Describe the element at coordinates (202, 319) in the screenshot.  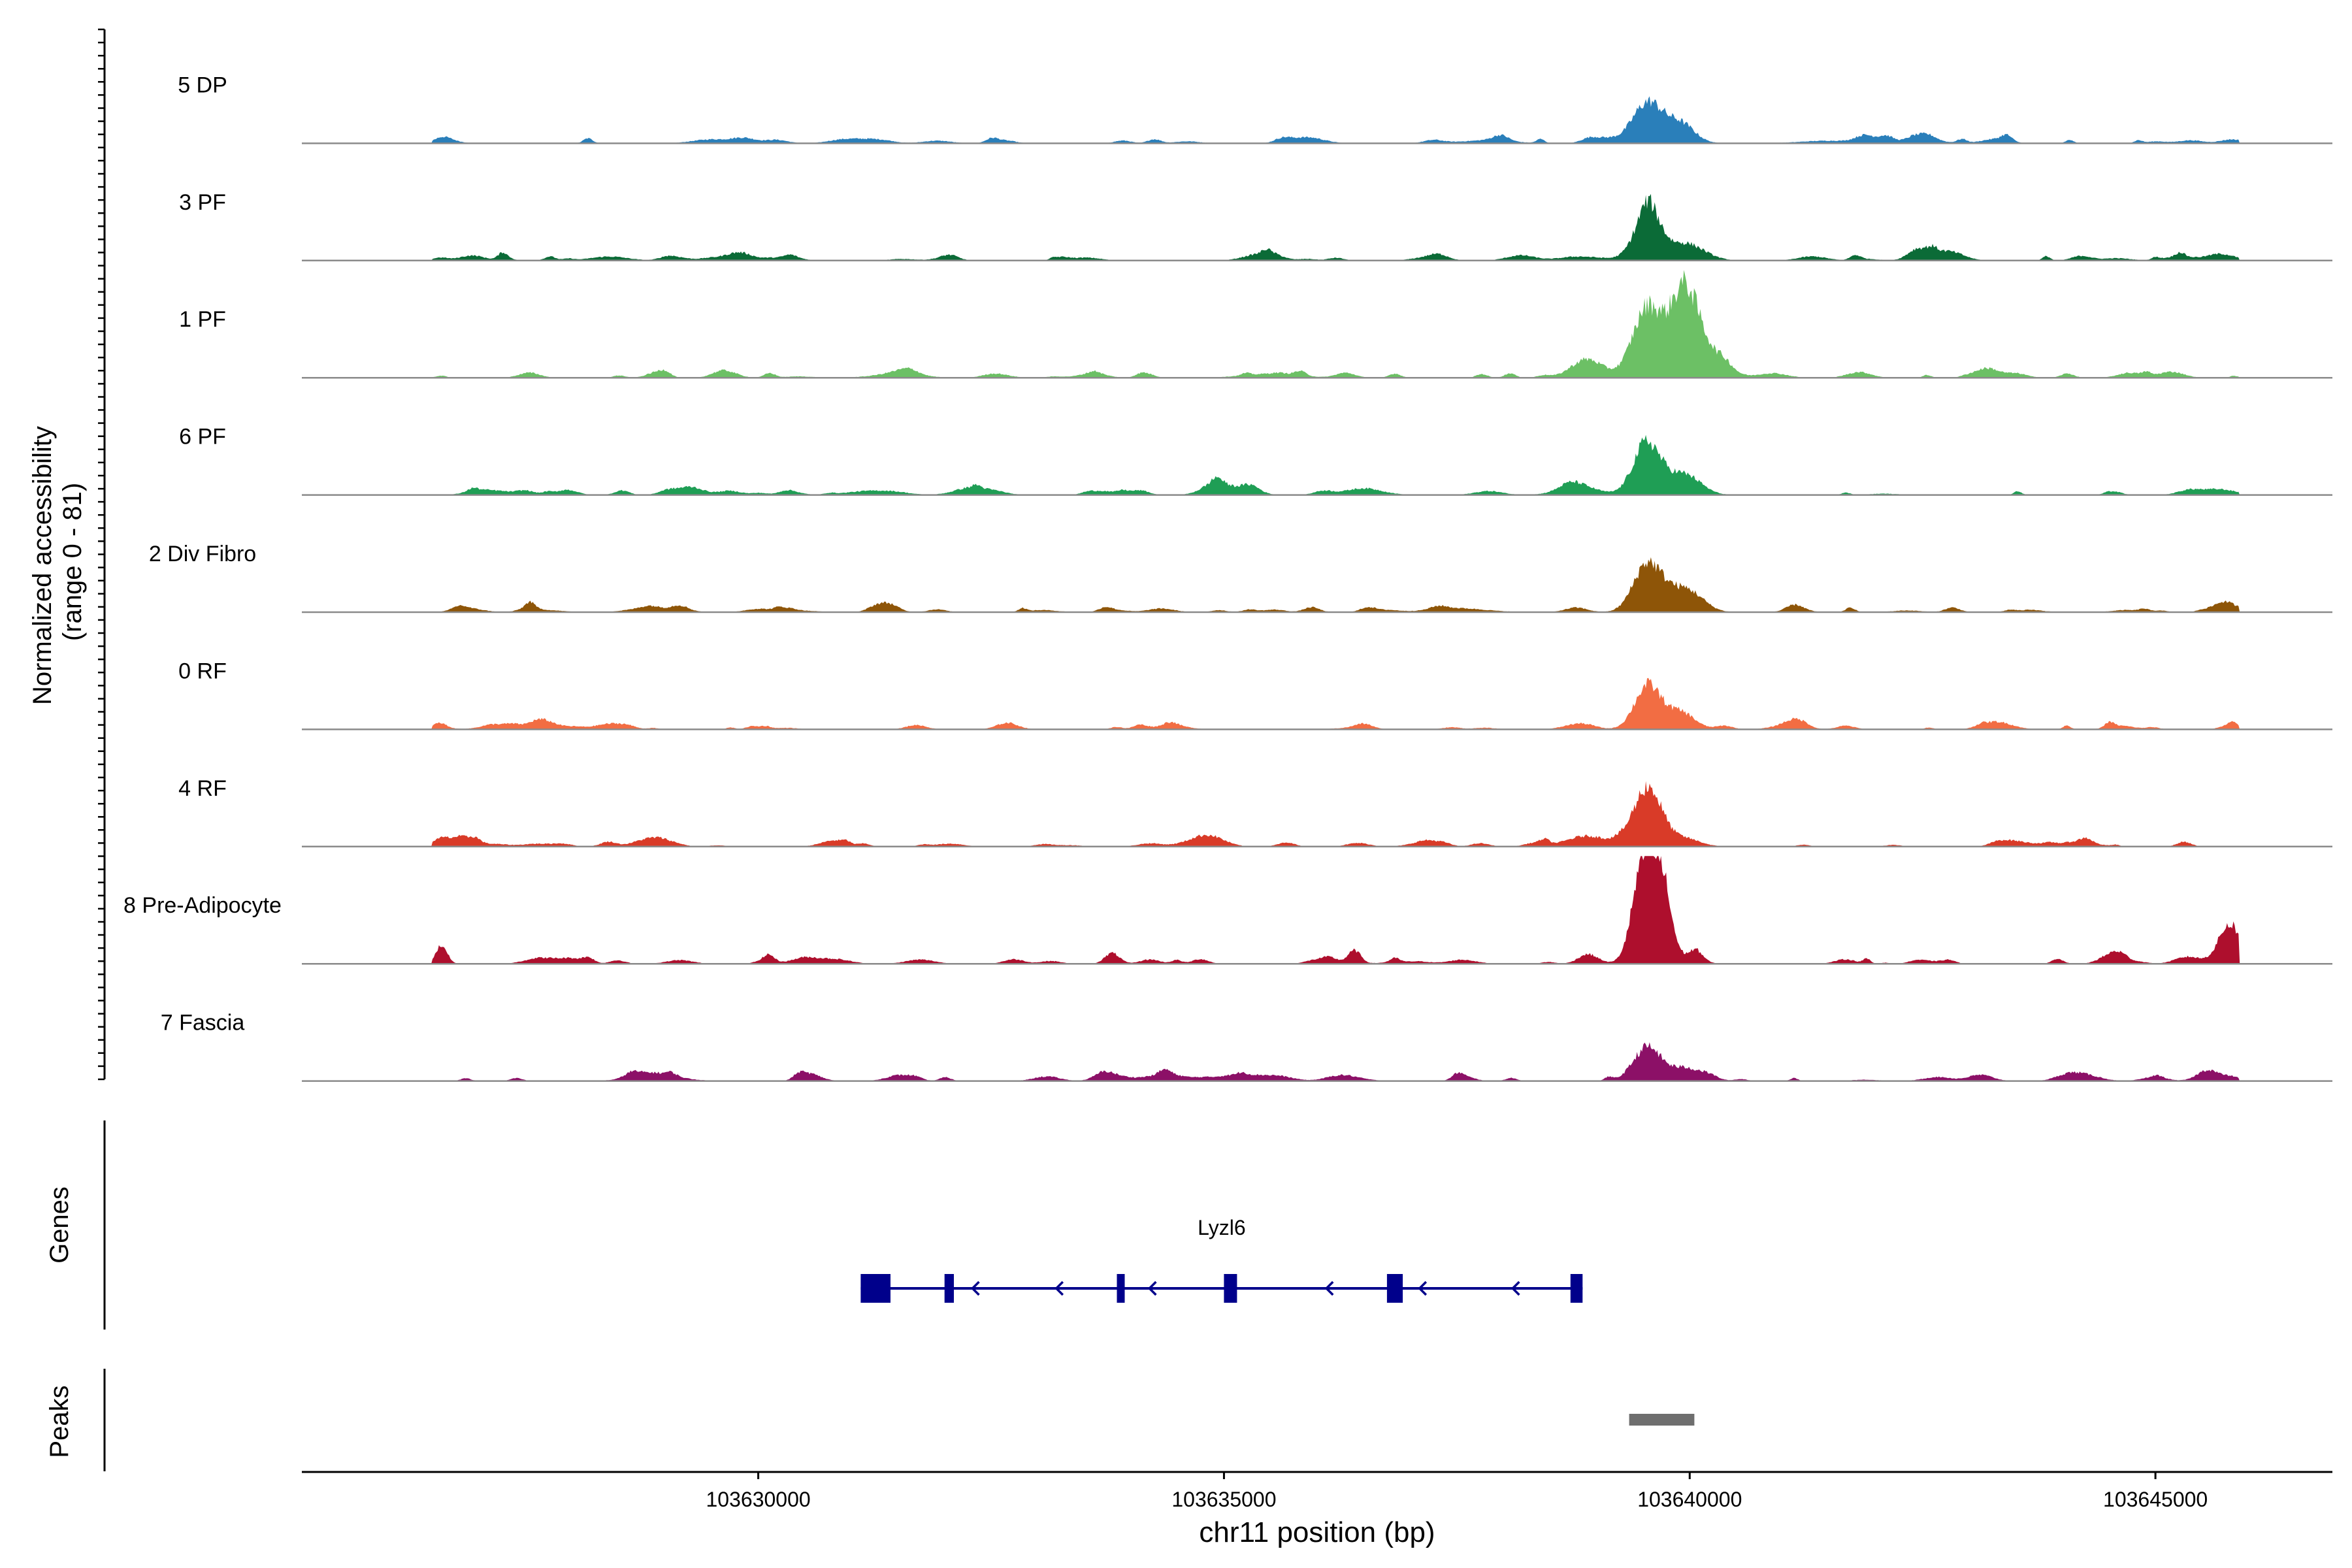
I see `track-label-2: 1 PF` at that location.